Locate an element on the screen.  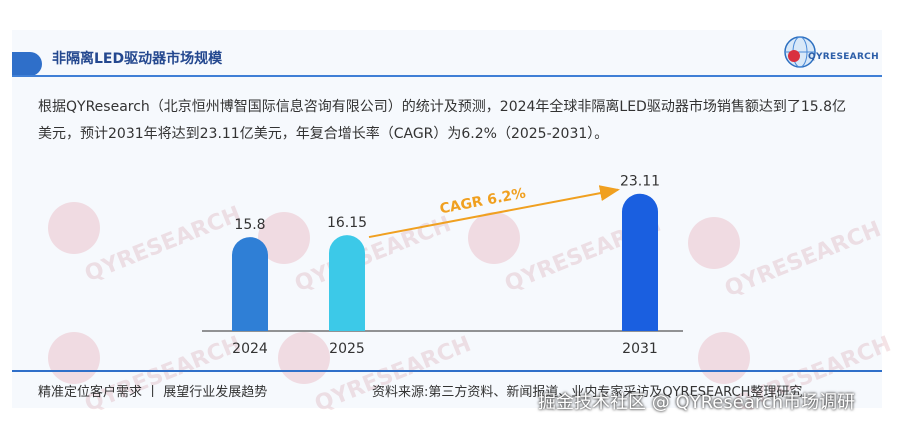
x-tick-label-2024: 2024 is located at coordinates (250, 349).